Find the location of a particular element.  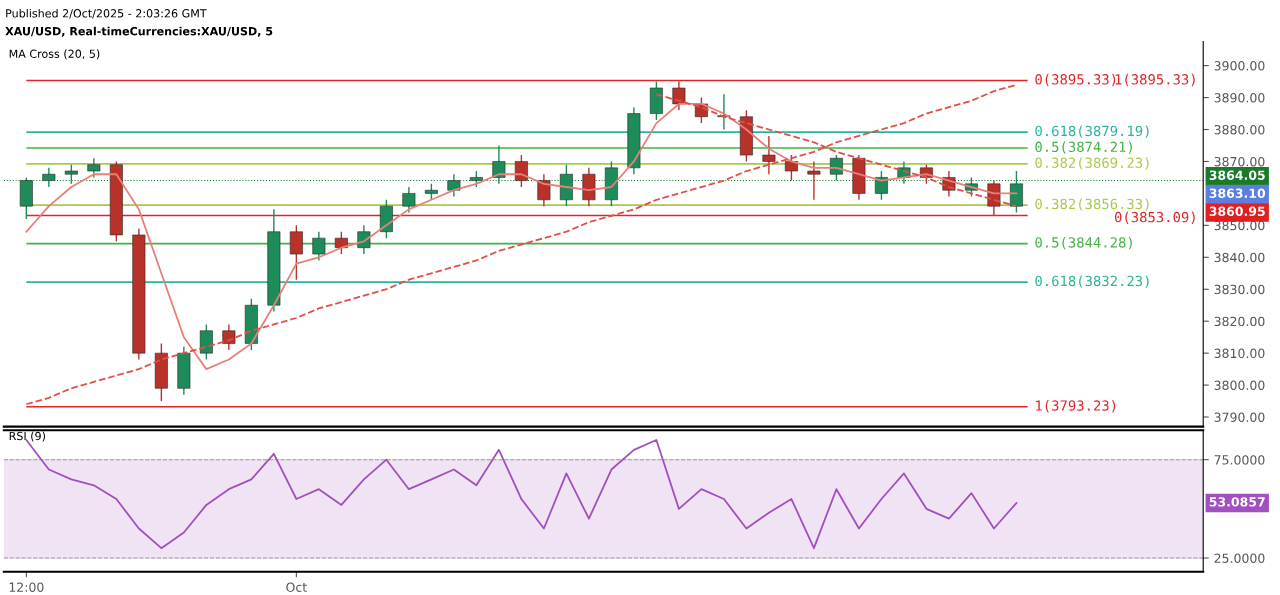

ref-line-label: 0.5(3844.28) is located at coordinates (1083, 243).